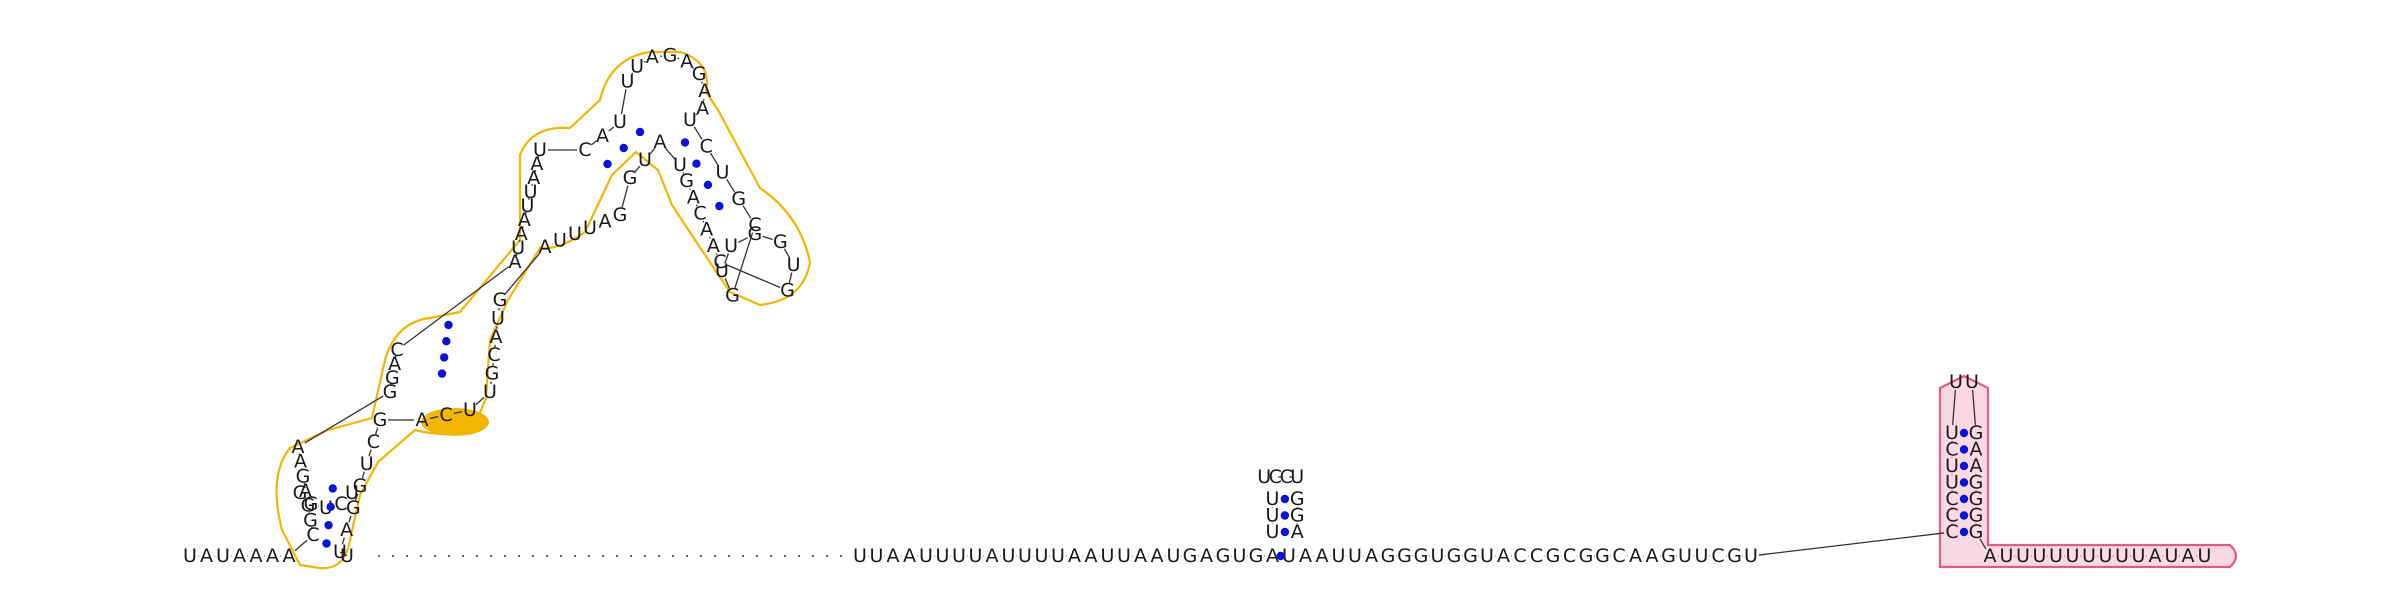  Describe the element at coordinates (686, 181) in the screenshot. I see `branch-left-base: G` at that location.